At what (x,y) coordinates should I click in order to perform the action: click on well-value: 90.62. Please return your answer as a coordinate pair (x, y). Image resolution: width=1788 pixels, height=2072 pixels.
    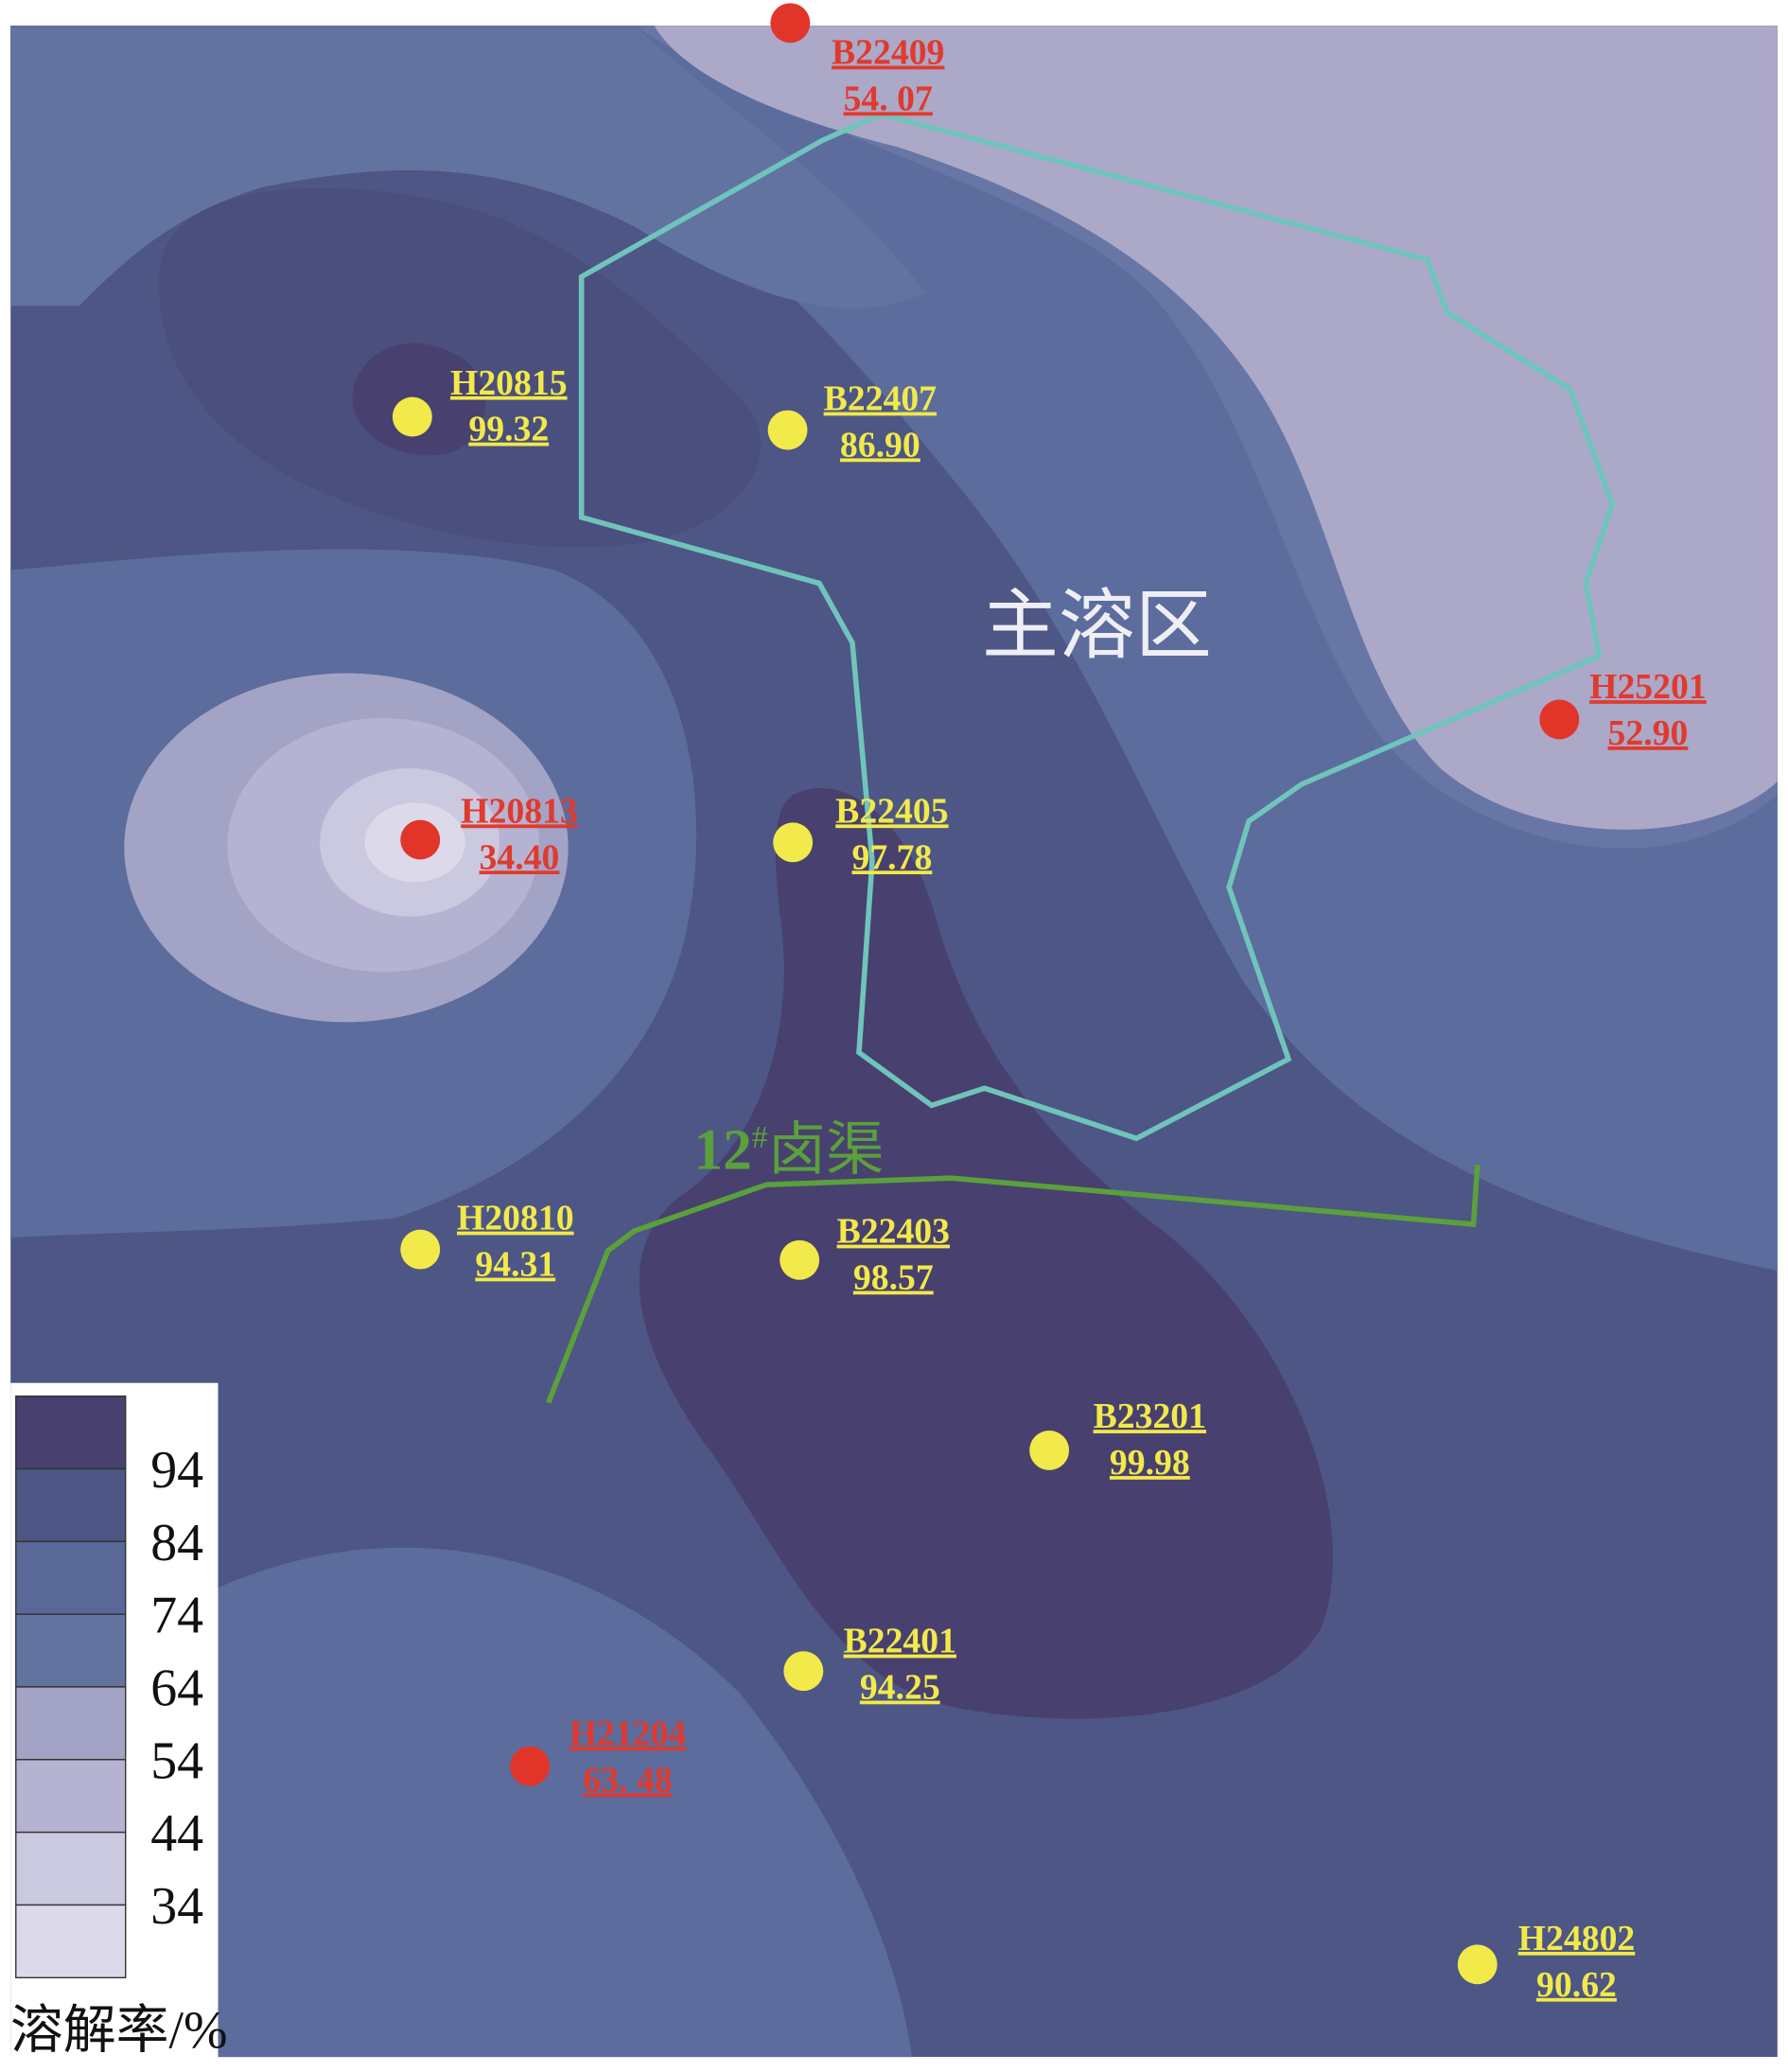
    Looking at the image, I should click on (1576, 1985).